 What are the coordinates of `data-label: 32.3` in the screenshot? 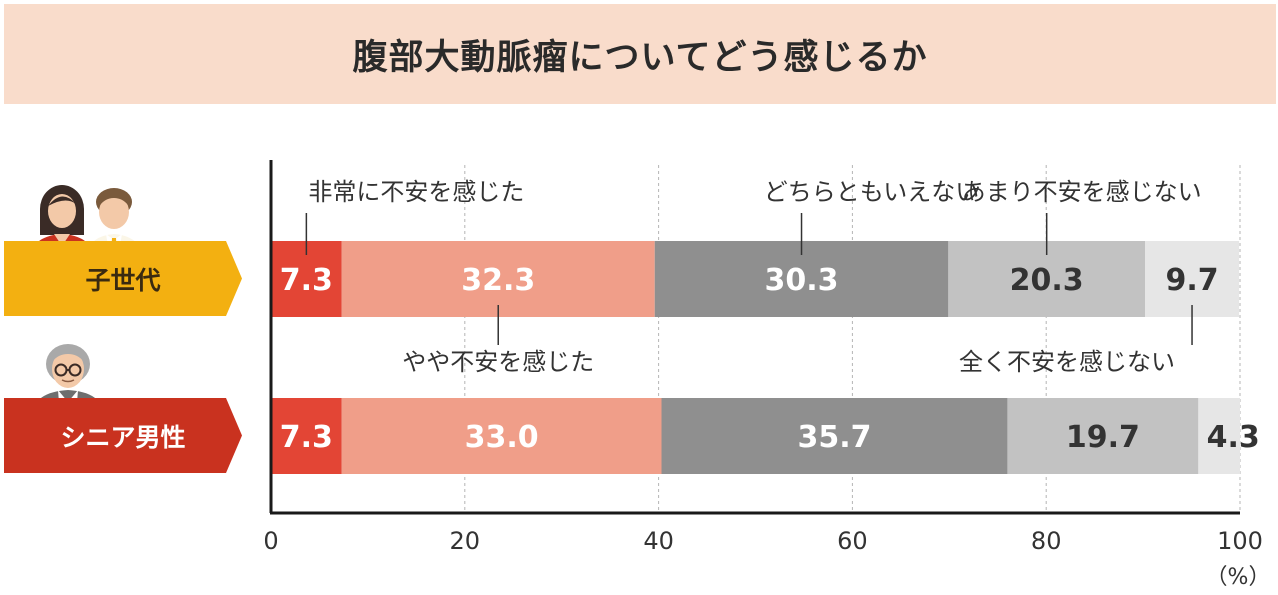 It's located at (498, 280).